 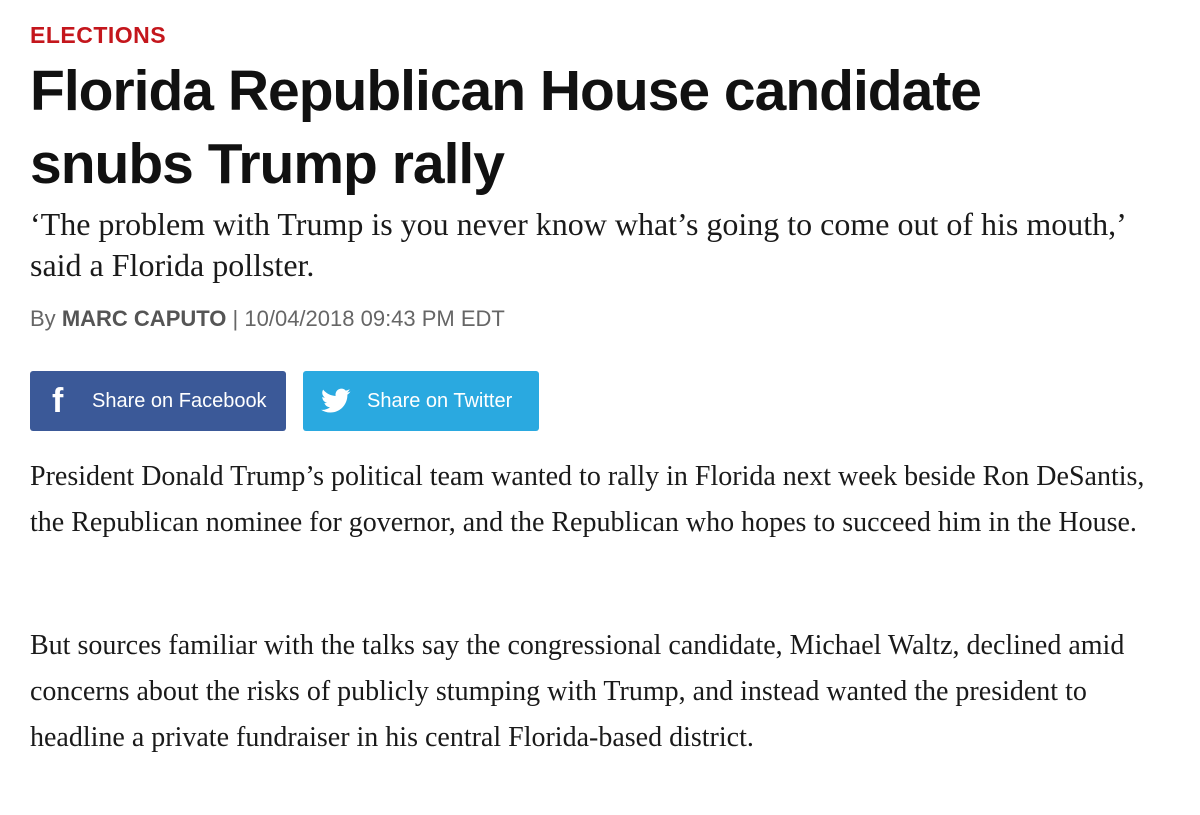 What do you see at coordinates (374, 318) in the screenshot?
I see `timestamp: 10/04/2018 09:43 PM EDT` at bounding box center [374, 318].